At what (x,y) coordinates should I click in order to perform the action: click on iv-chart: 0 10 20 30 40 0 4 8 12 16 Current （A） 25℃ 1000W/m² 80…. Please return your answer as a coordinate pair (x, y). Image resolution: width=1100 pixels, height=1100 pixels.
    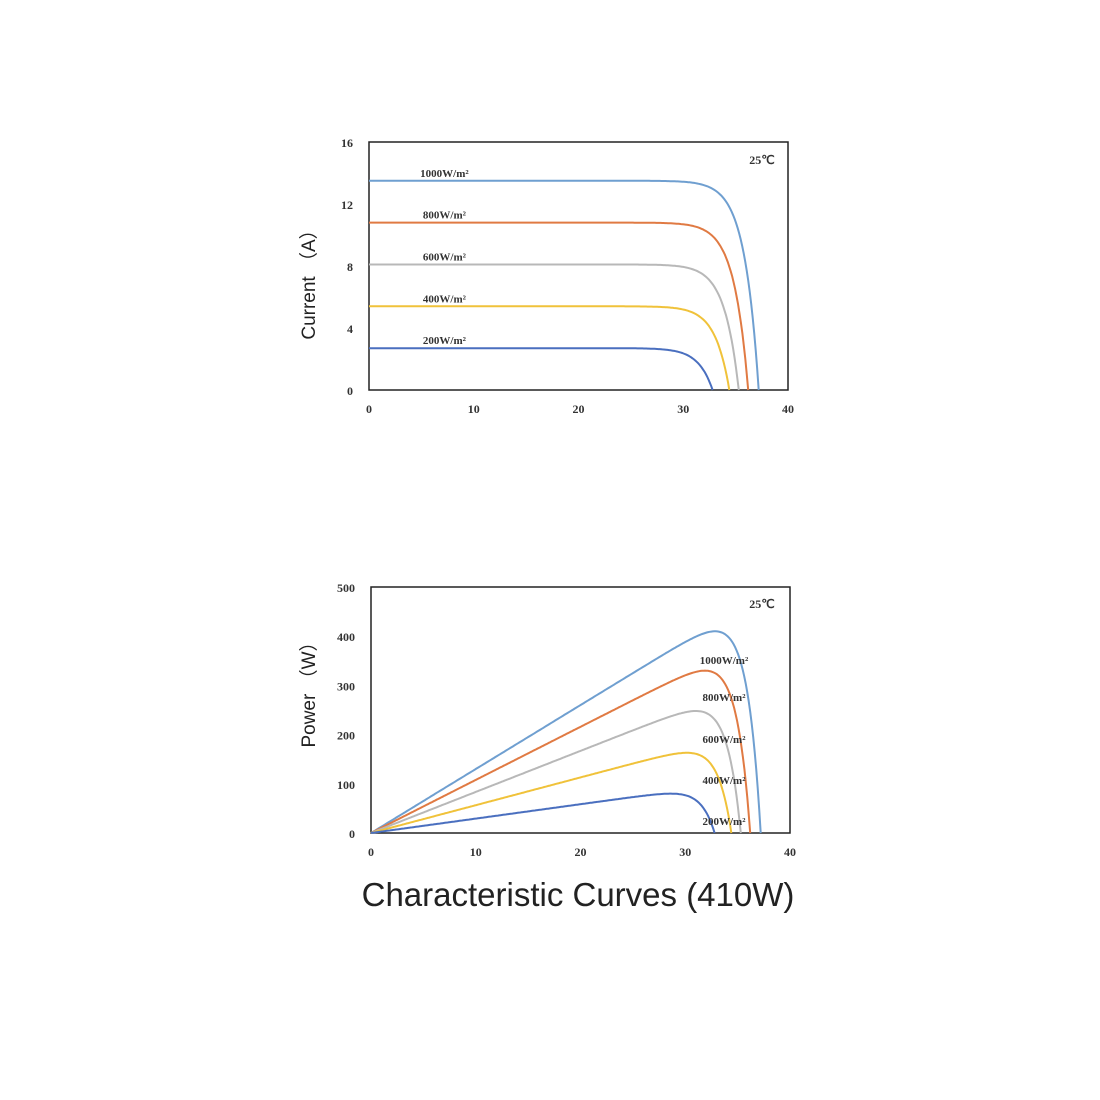
    Looking at the image, I should click on (546, 276).